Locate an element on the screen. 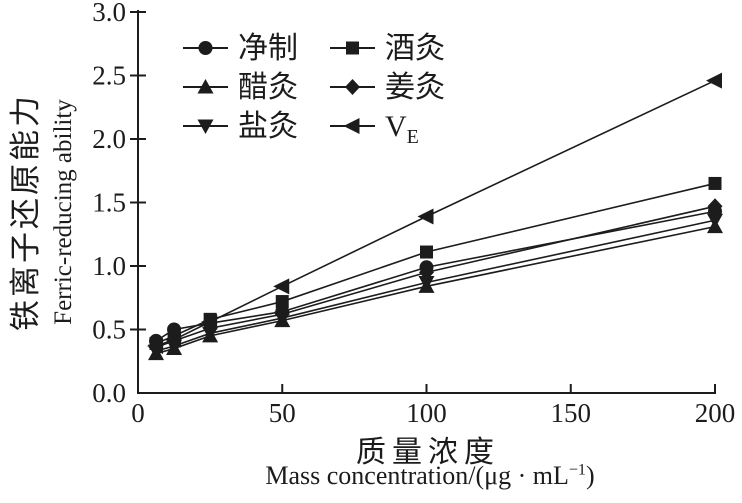  y-axis-label-zh: 铁离子还原能力 is located at coordinates (25, 212).